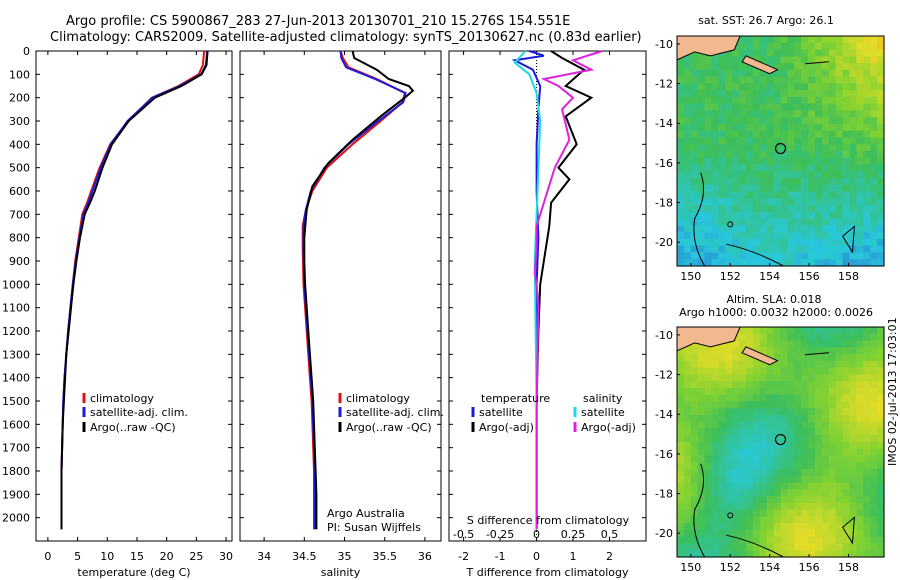 The image size is (900, 580). What do you see at coordinates (341, 572) in the screenshot?
I see `x-axis-label: salinity` at bounding box center [341, 572].